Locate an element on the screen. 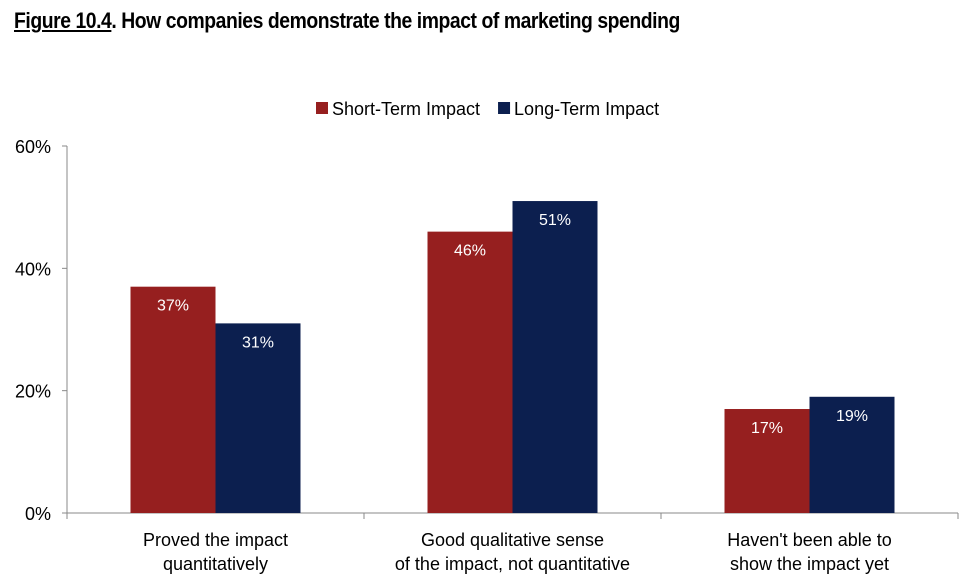 The width and height of the screenshot is (975, 587). x-category-label: Good qualitative sense is located at coordinates (512, 540).